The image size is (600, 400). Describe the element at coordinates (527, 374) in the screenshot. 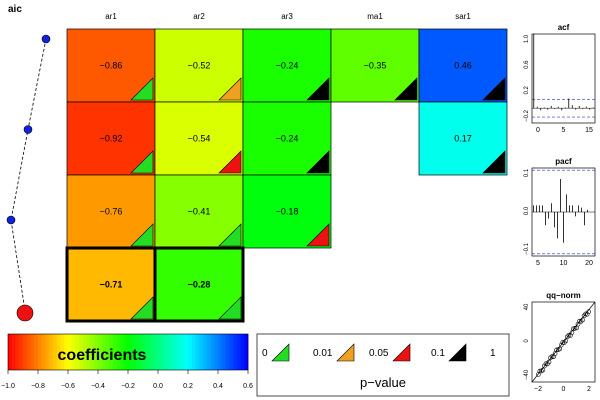

I see `panel-y-tick-label: −40` at that location.